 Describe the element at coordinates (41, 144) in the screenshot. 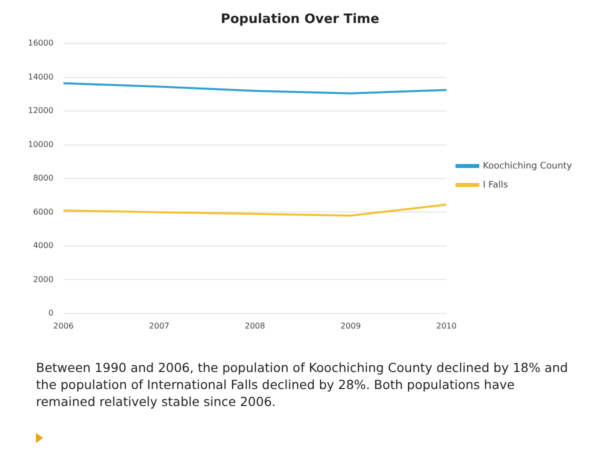

I see `y-tick-label: 10000` at that location.